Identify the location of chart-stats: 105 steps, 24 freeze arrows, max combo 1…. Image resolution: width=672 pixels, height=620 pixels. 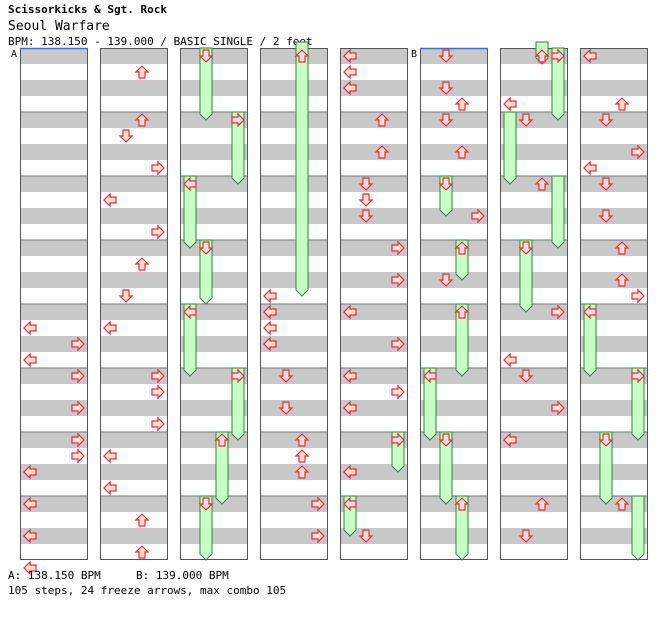
(147, 590).